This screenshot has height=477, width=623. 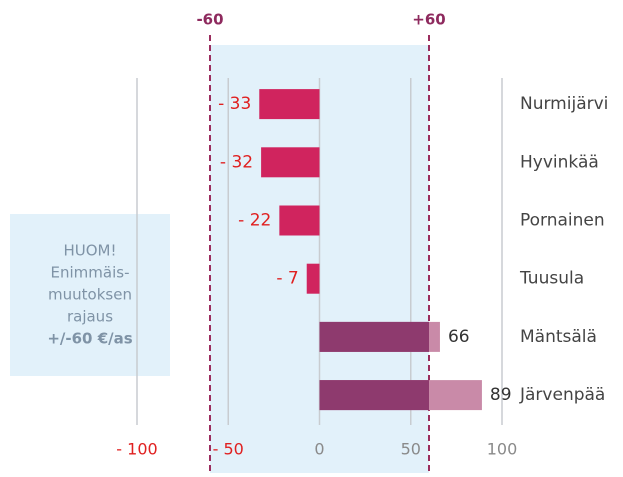 I want to click on category-label: Mäntsälä, so click(x=558, y=337).